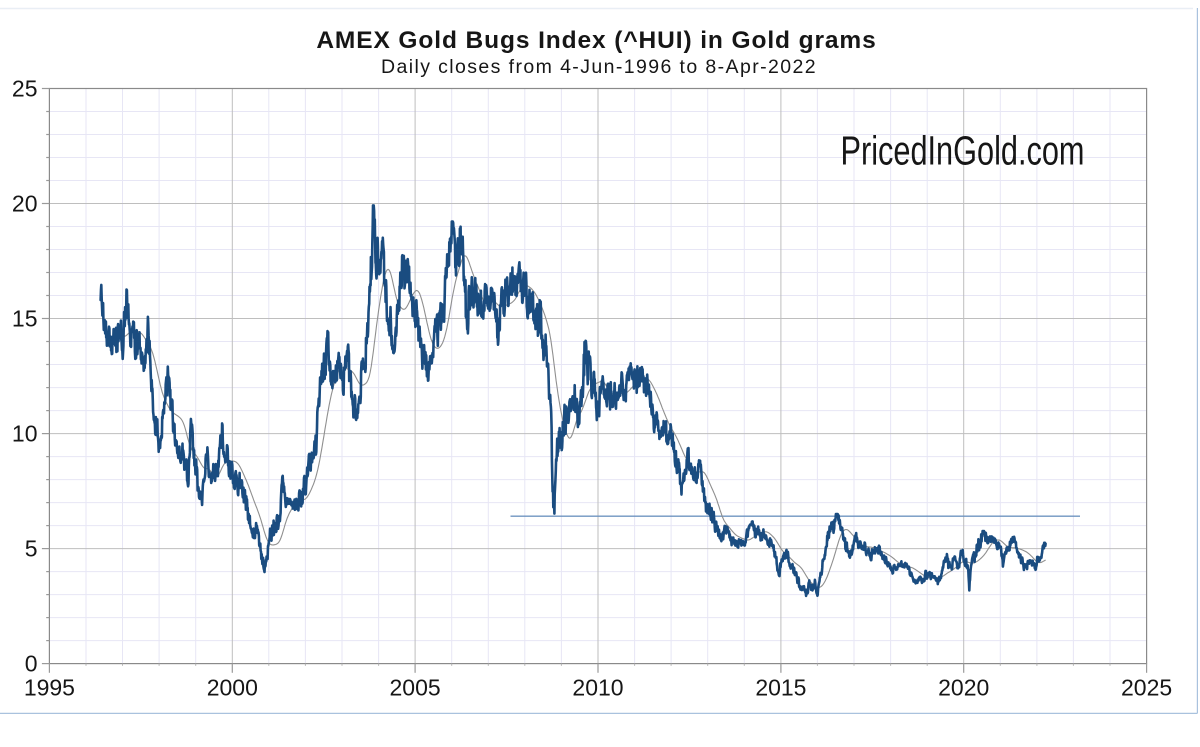  Describe the element at coordinates (780, 688) in the screenshot. I see `svg-text: 2015` at that location.